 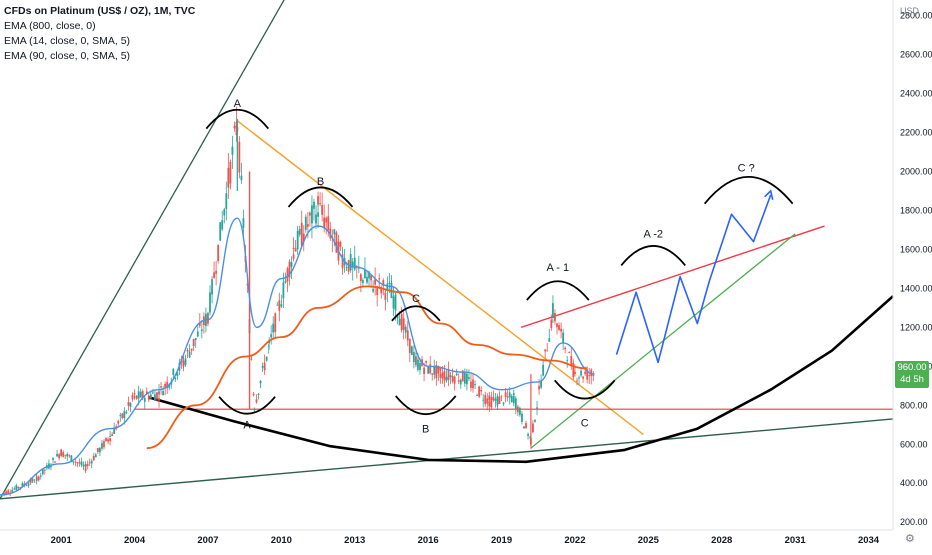 I want to click on x-tick-label: 2034, so click(x=869, y=540).